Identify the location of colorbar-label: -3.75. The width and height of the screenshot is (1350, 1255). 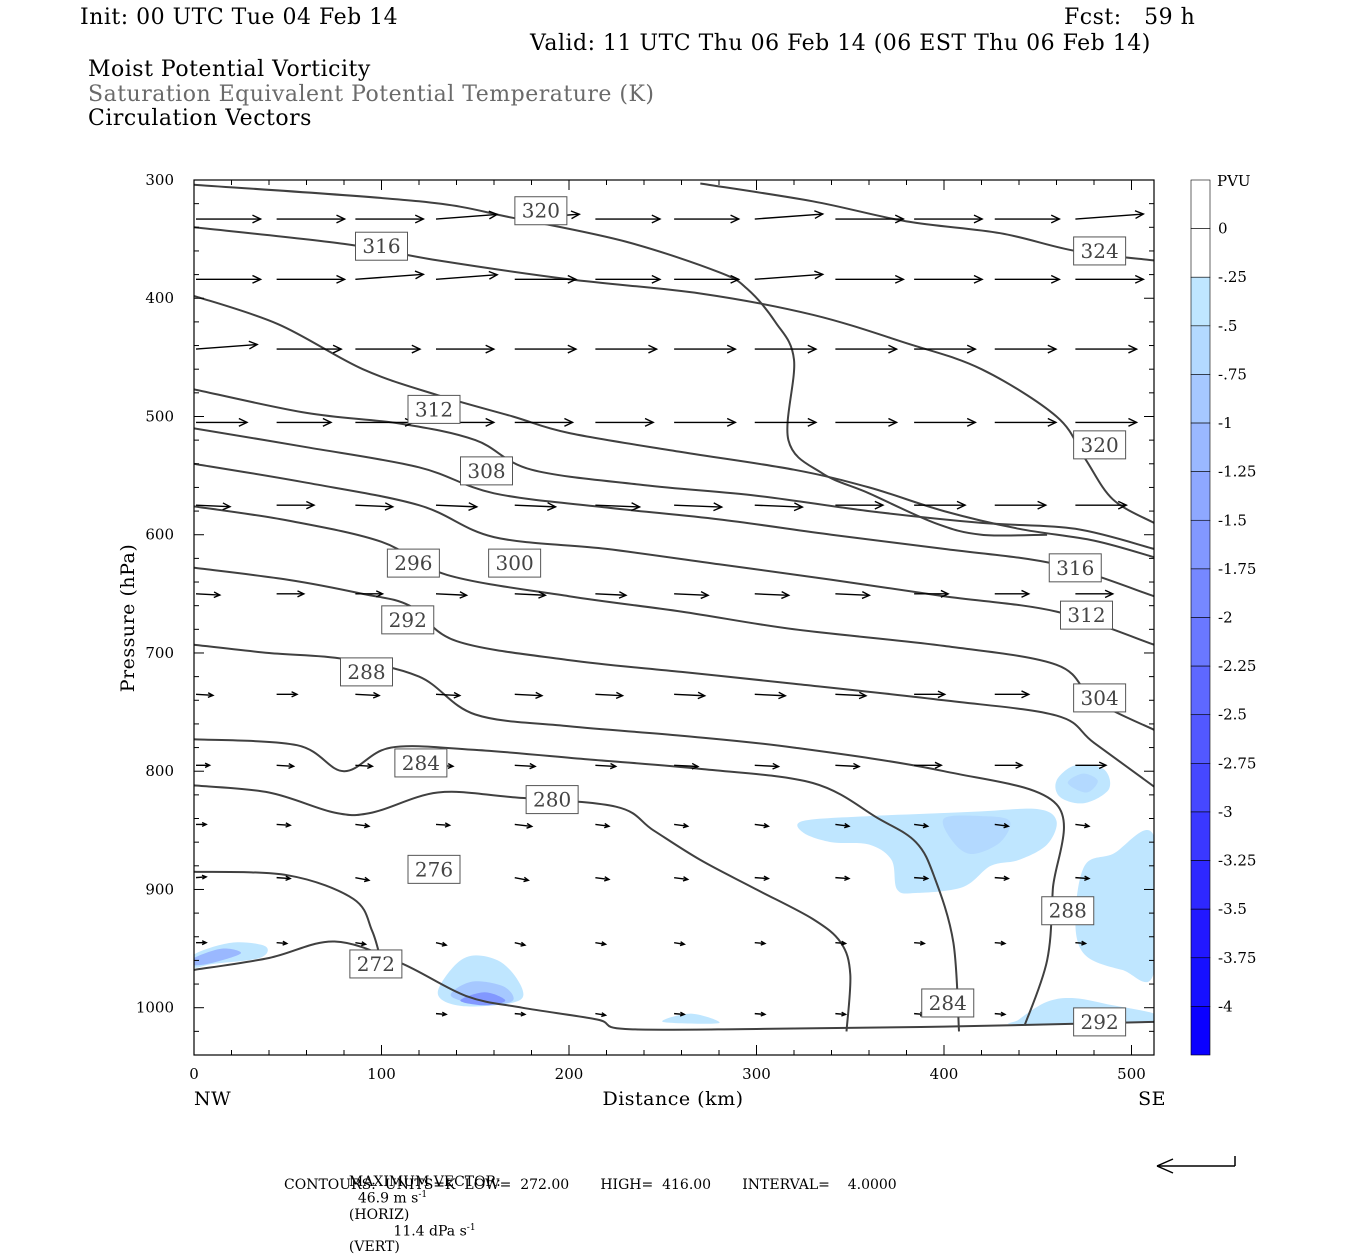
(1237, 958).